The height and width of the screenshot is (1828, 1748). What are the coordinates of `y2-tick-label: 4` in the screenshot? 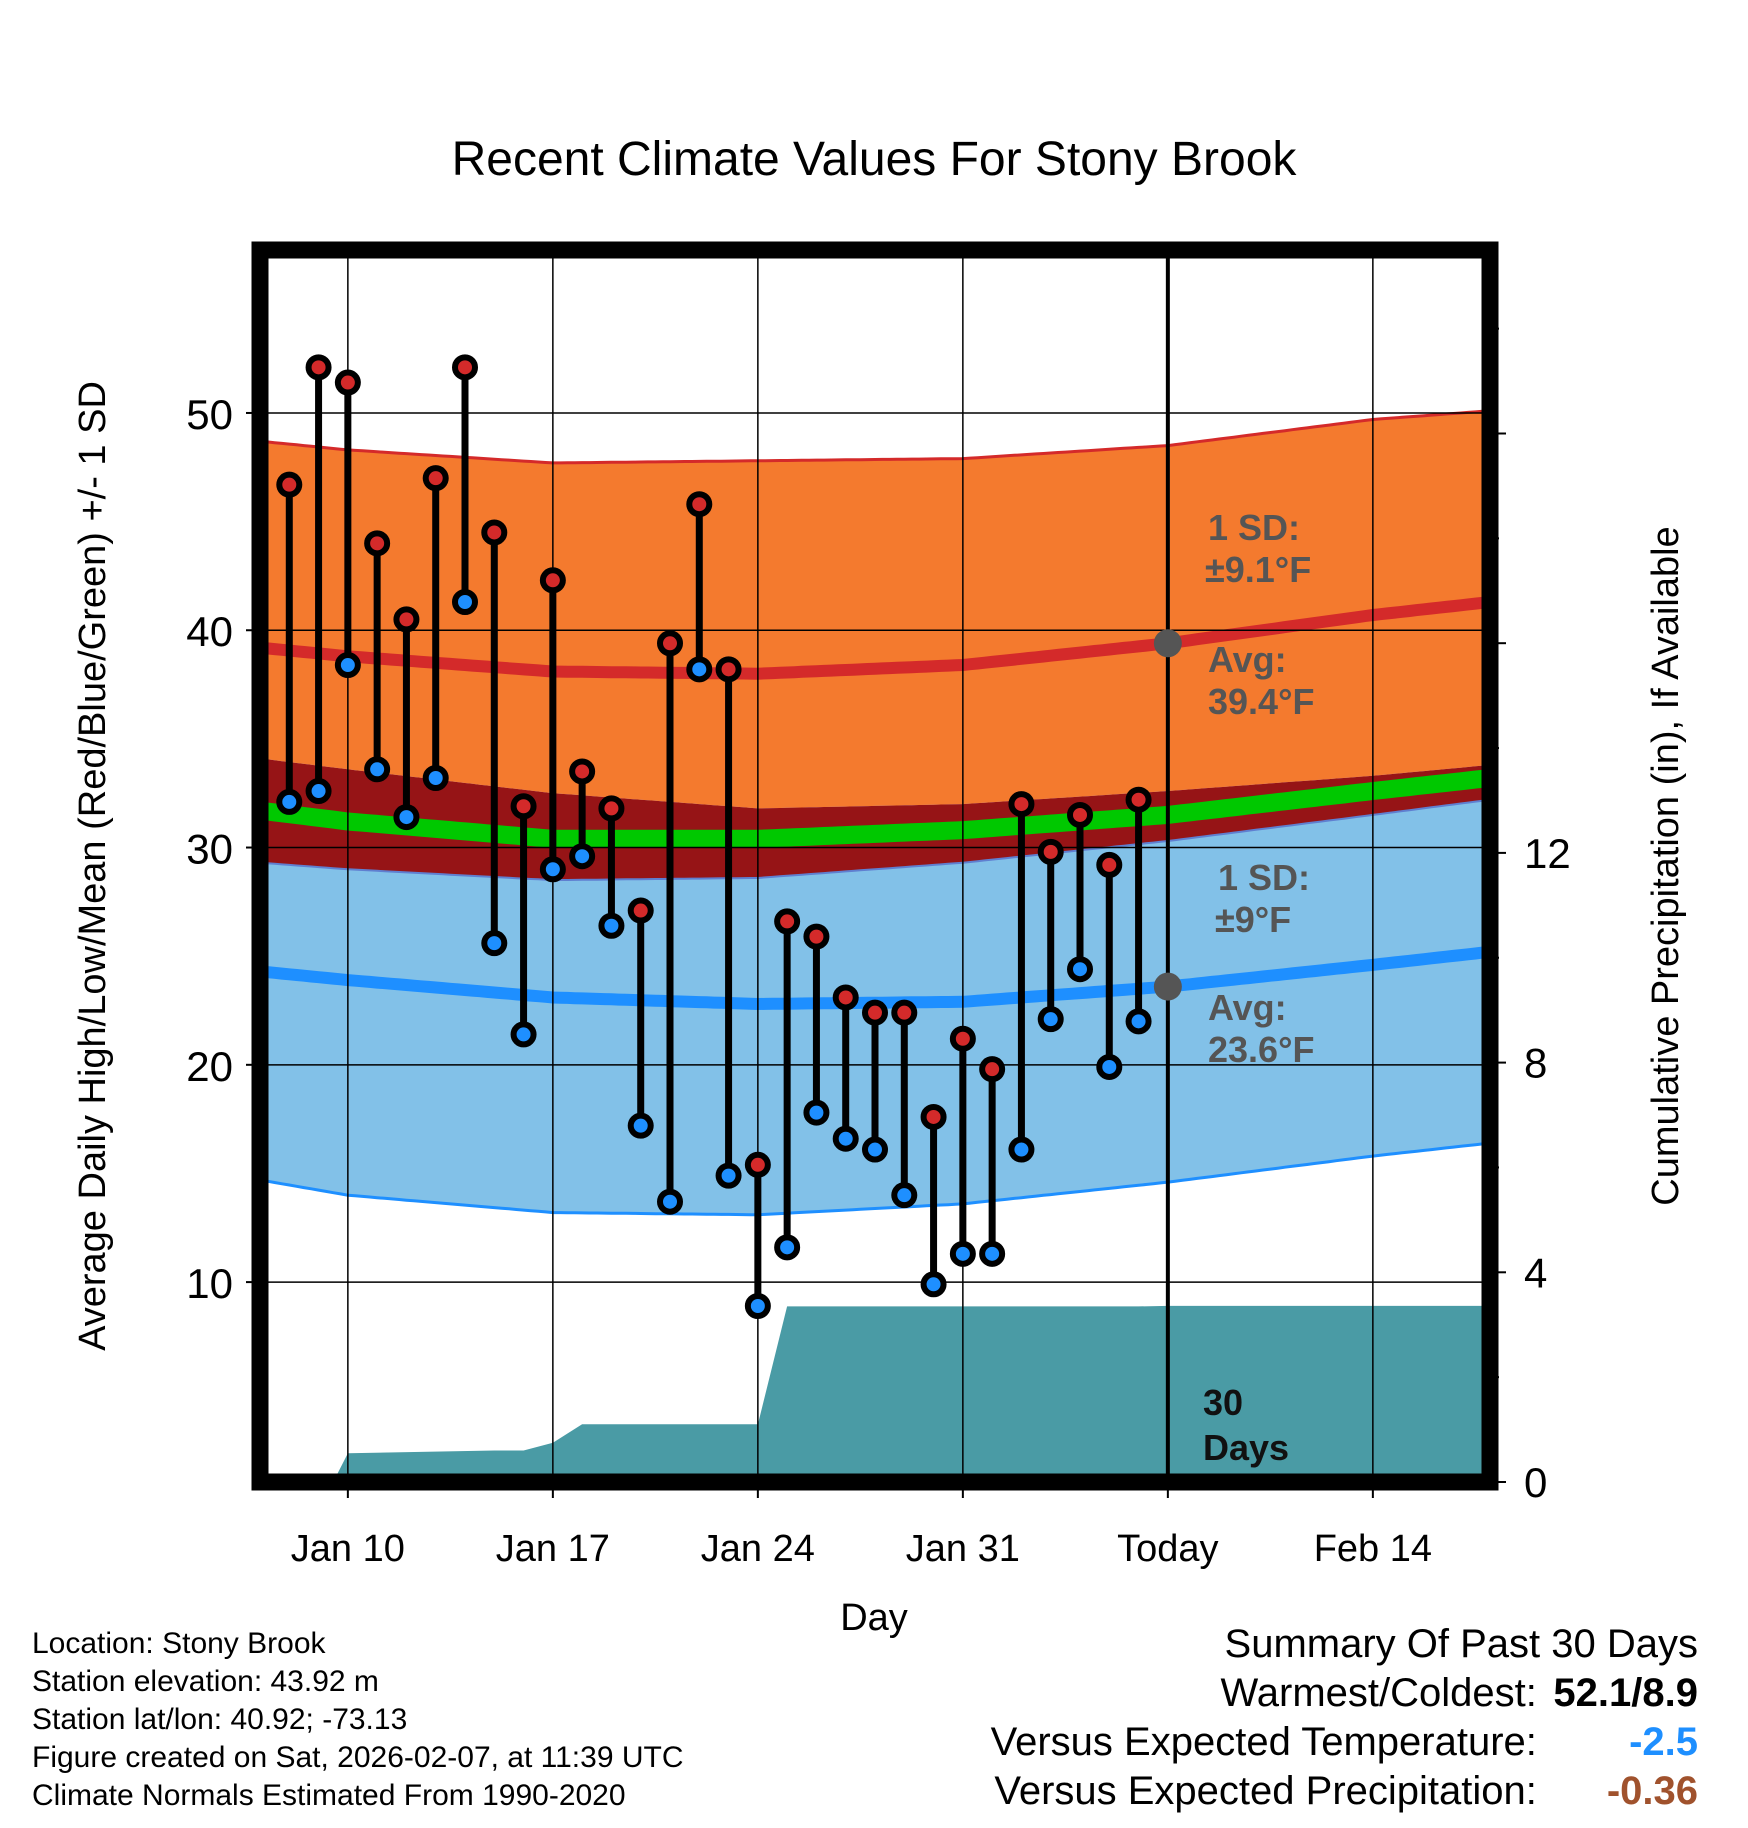 It's located at (1535, 1272).